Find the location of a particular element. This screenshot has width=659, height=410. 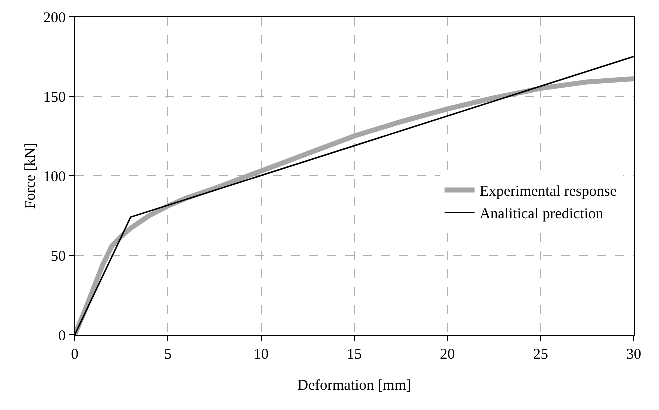

x-tick-label: 30 is located at coordinates (634, 355).